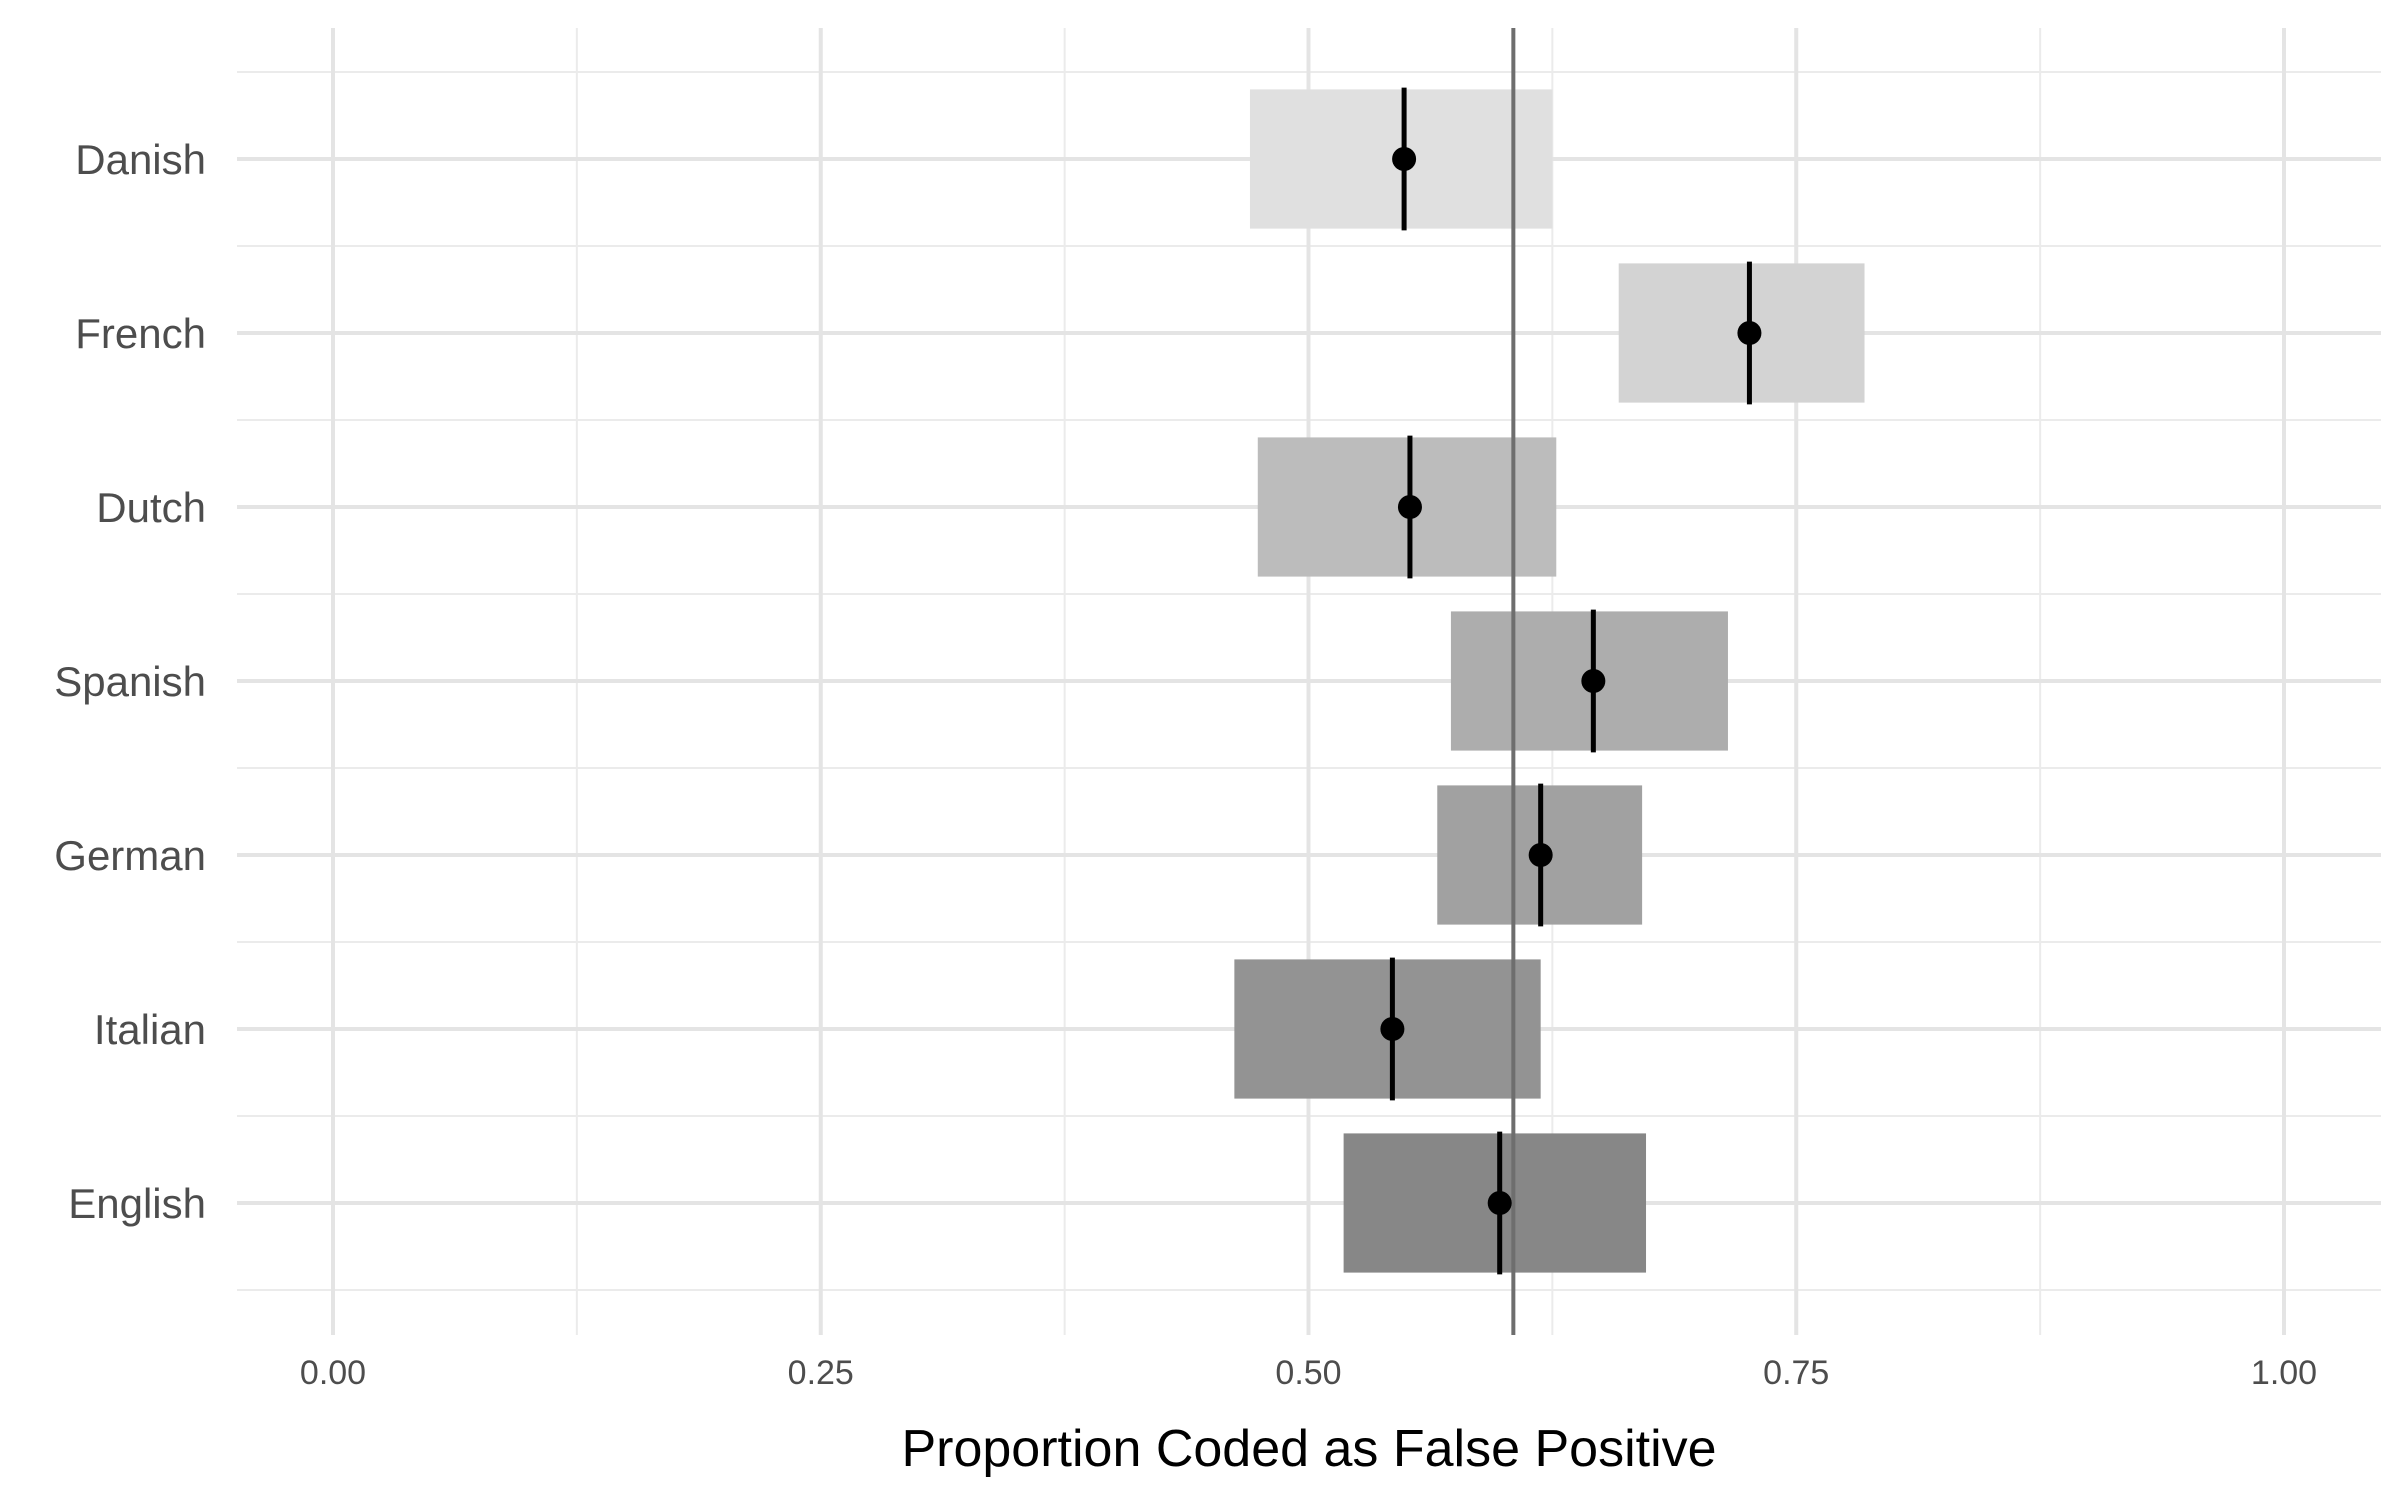 This screenshot has width=2400, height=1500. Describe the element at coordinates (1796, 1373) in the screenshot. I see `x-tick-label: 0.75` at that location.